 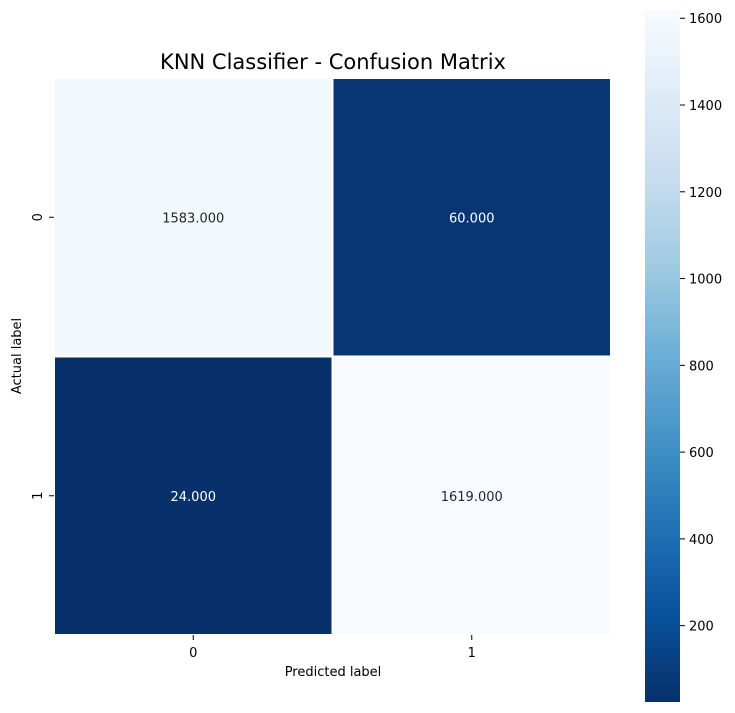 I want to click on colorbar-tick-label-3: 800, so click(x=701, y=366).